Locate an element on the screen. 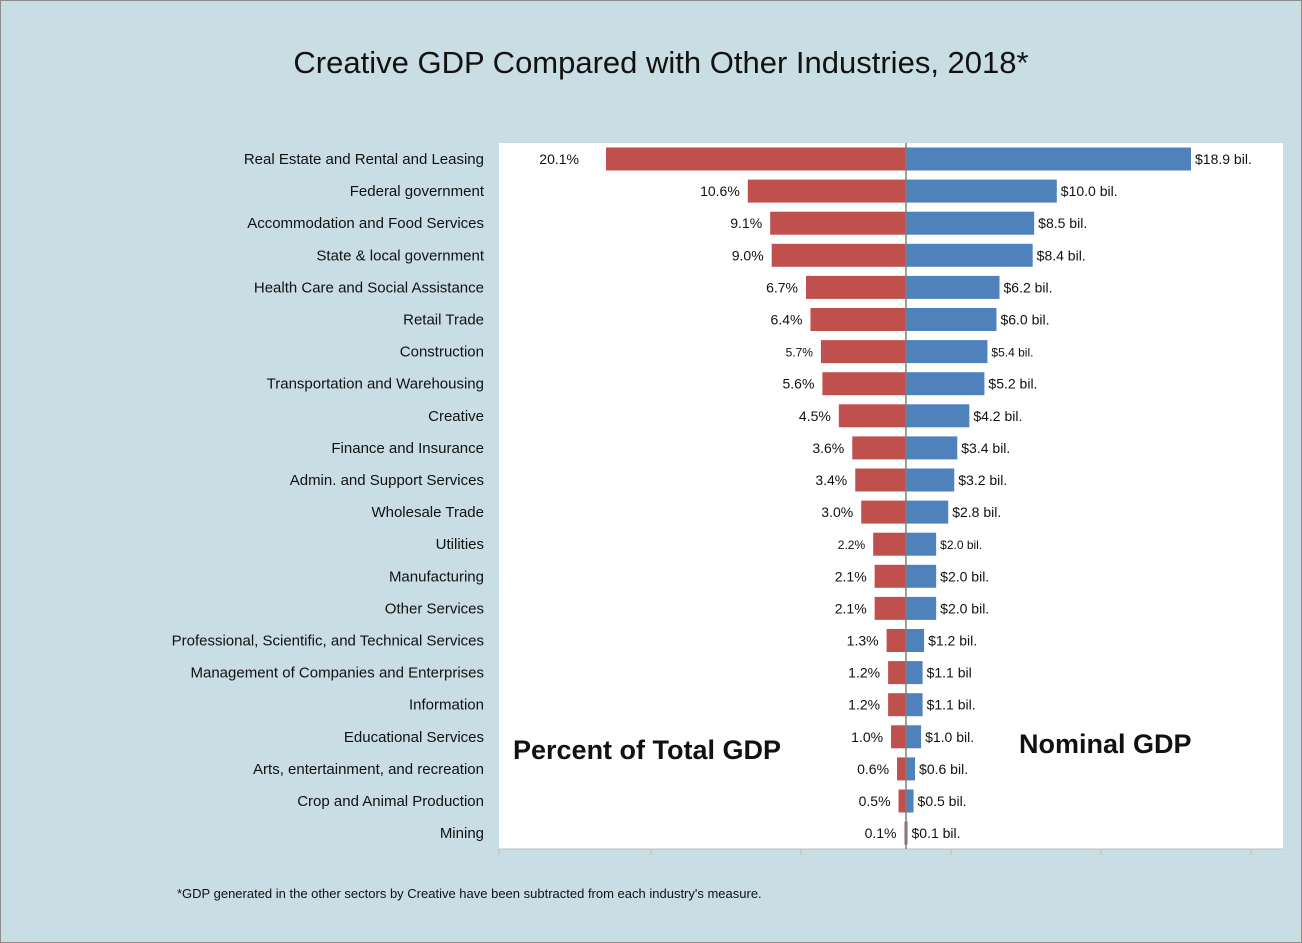 The image size is (1302, 943). percent-data-label: 3.6% is located at coordinates (828, 448).